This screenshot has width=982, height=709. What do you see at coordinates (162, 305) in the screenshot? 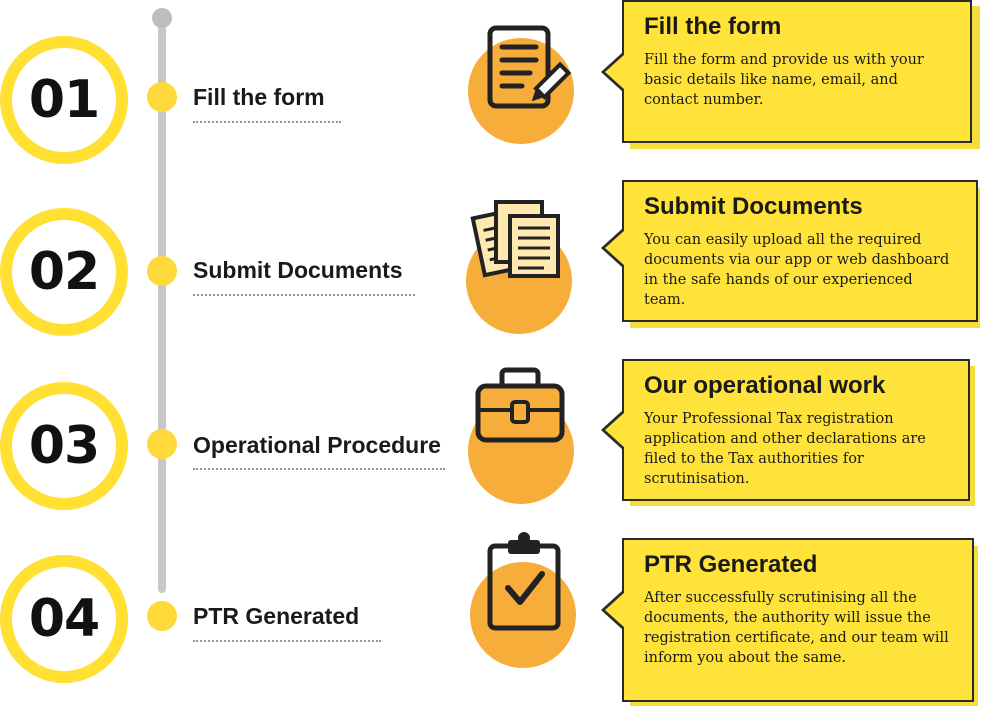
I see `timeline-line` at bounding box center [162, 305].